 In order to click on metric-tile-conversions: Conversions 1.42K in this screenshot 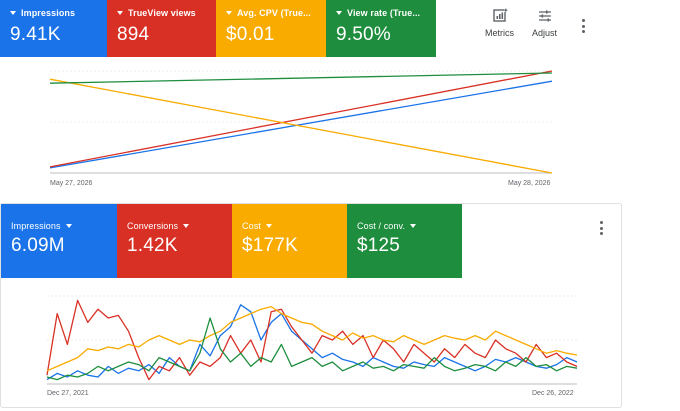, I will do `click(174, 241)`.